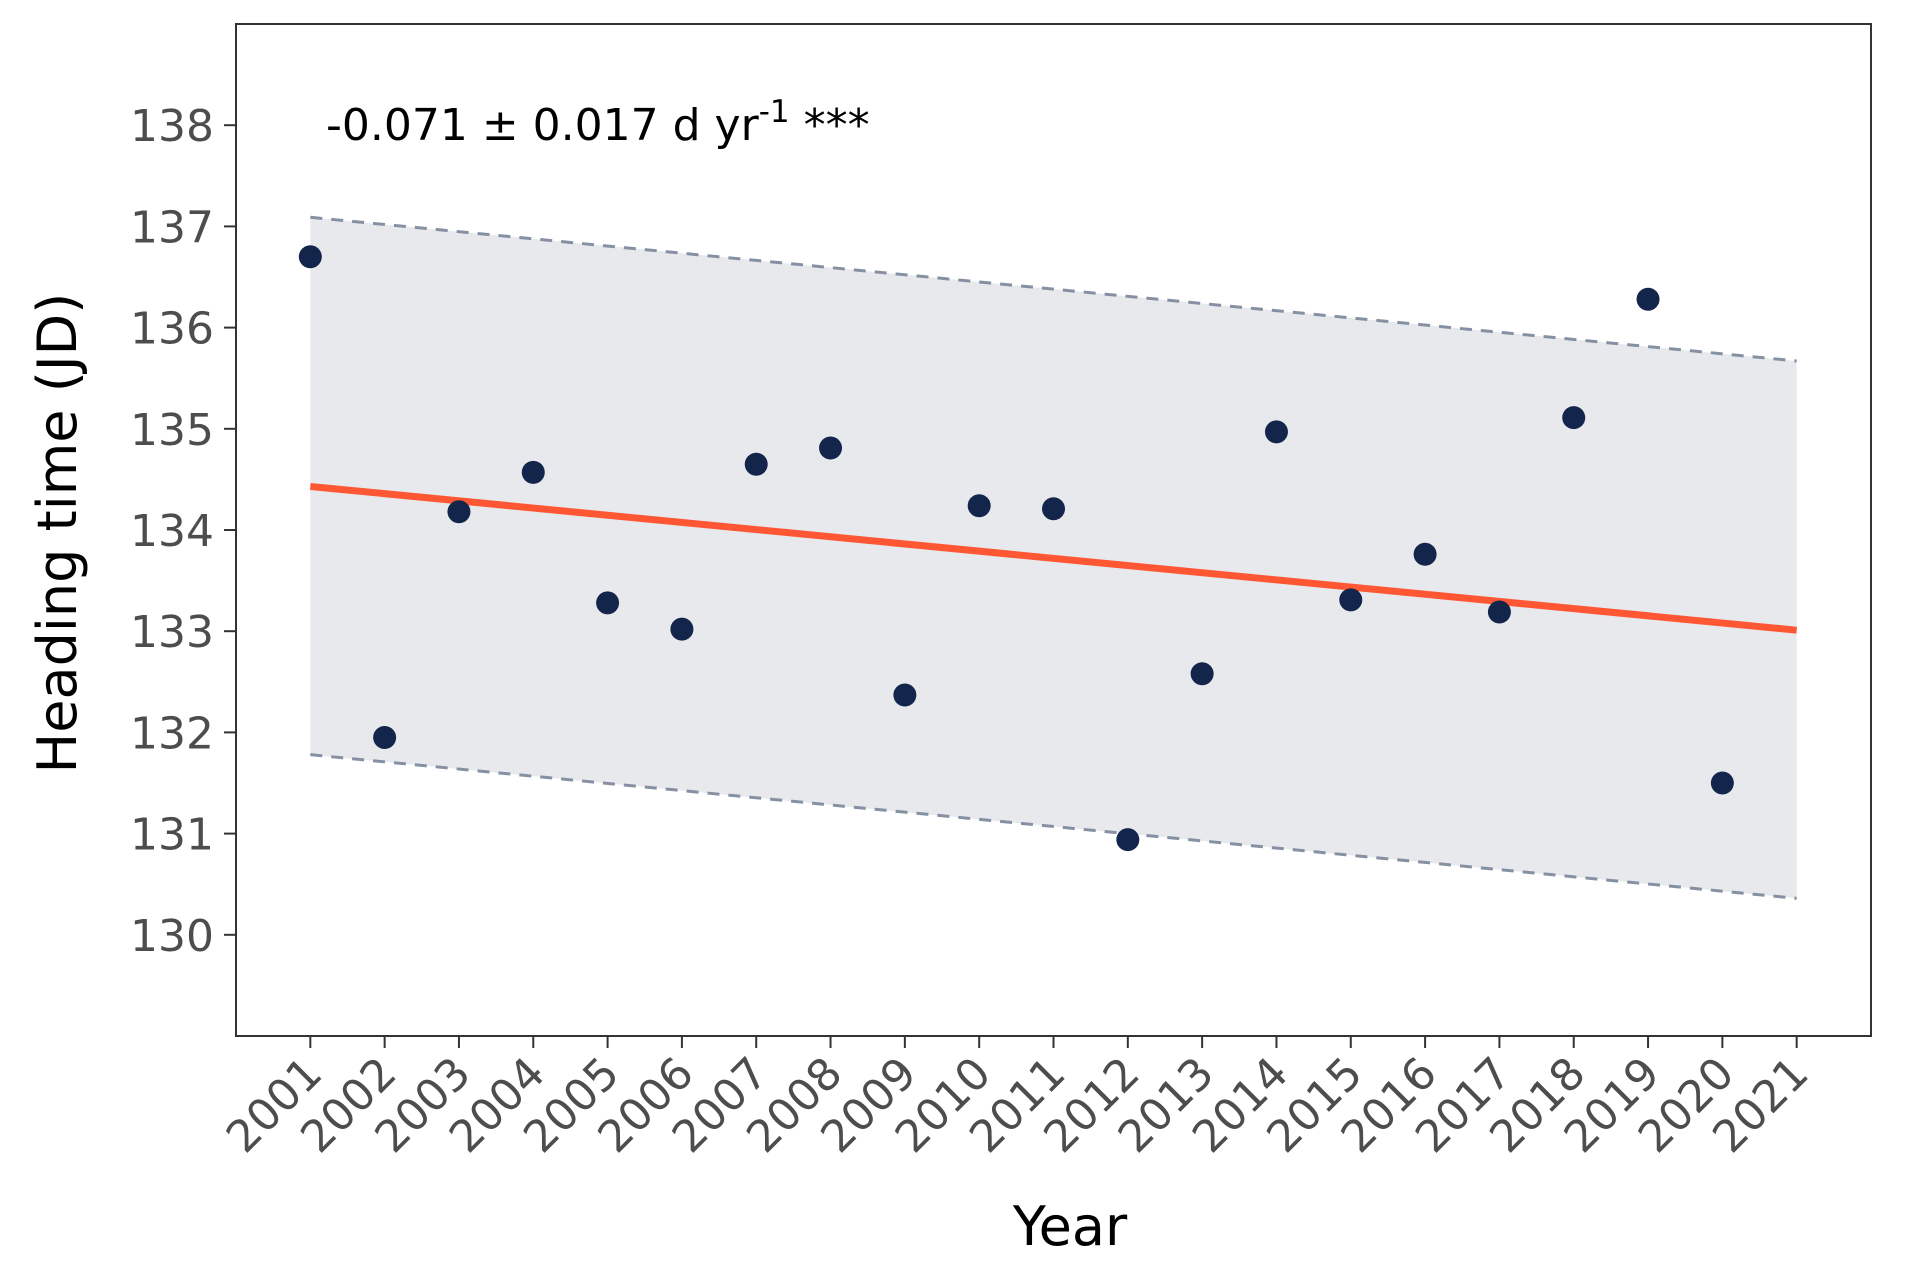 The image size is (1920, 1280). What do you see at coordinates (830, 125) in the screenshot?
I see `annotation-significance: ***` at bounding box center [830, 125].